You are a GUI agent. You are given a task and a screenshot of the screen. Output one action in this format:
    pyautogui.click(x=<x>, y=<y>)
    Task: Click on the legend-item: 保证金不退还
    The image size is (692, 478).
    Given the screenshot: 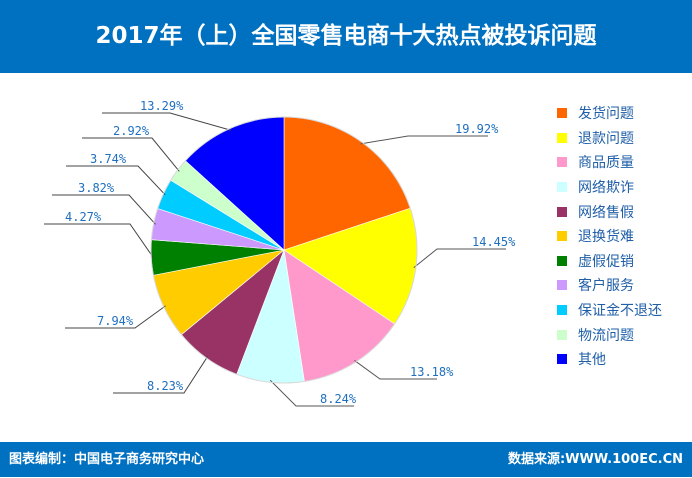 What is the action you would take?
    pyautogui.click(x=609, y=310)
    